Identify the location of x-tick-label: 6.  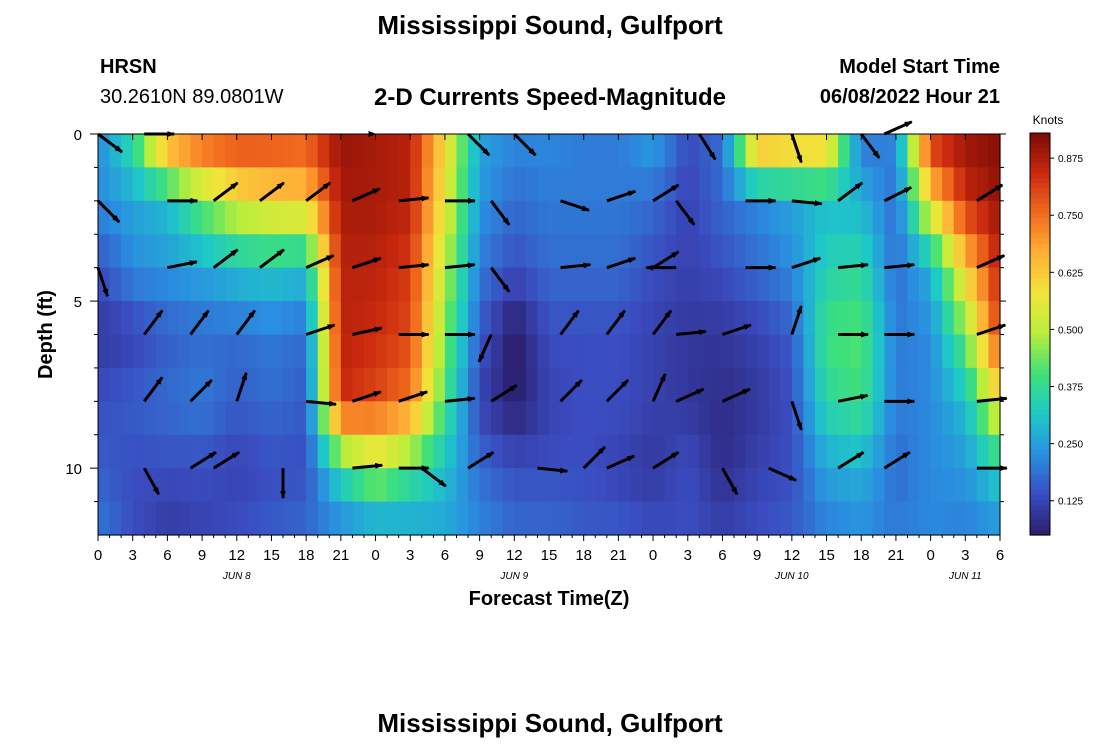
(722, 555).